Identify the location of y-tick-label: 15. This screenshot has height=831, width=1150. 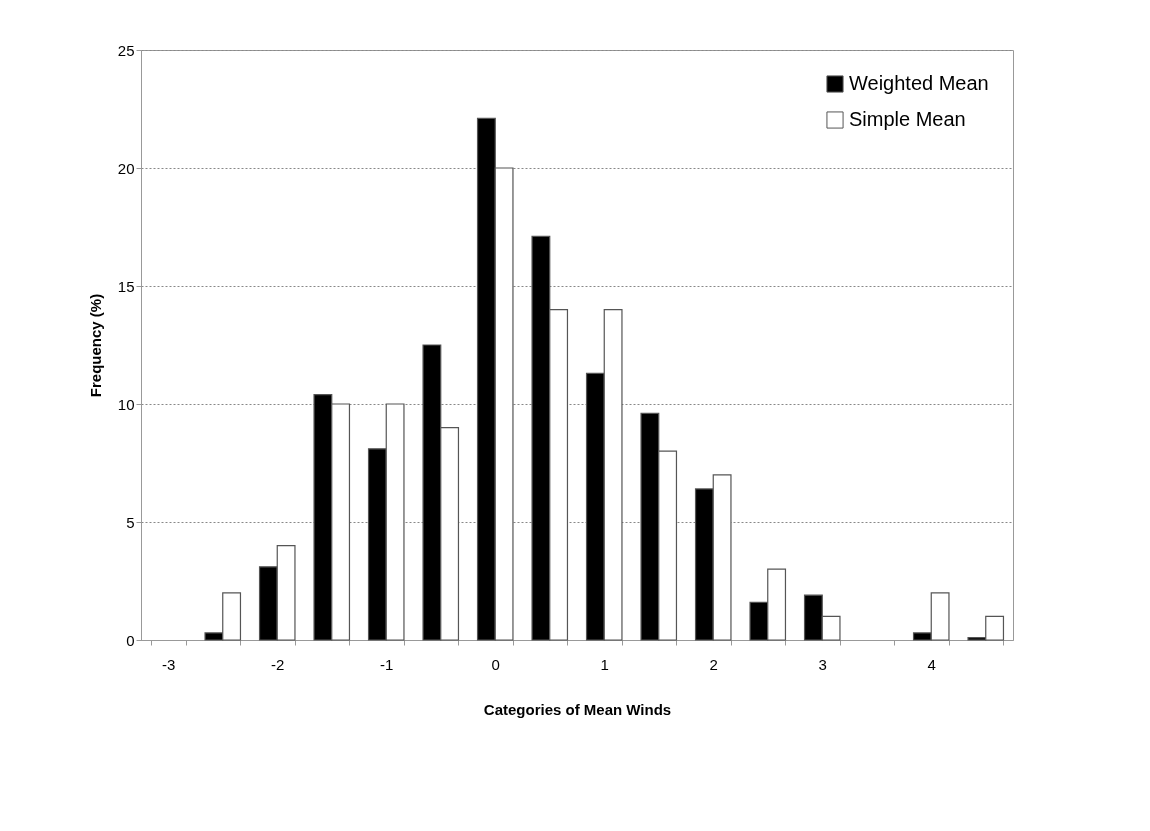
(126, 286).